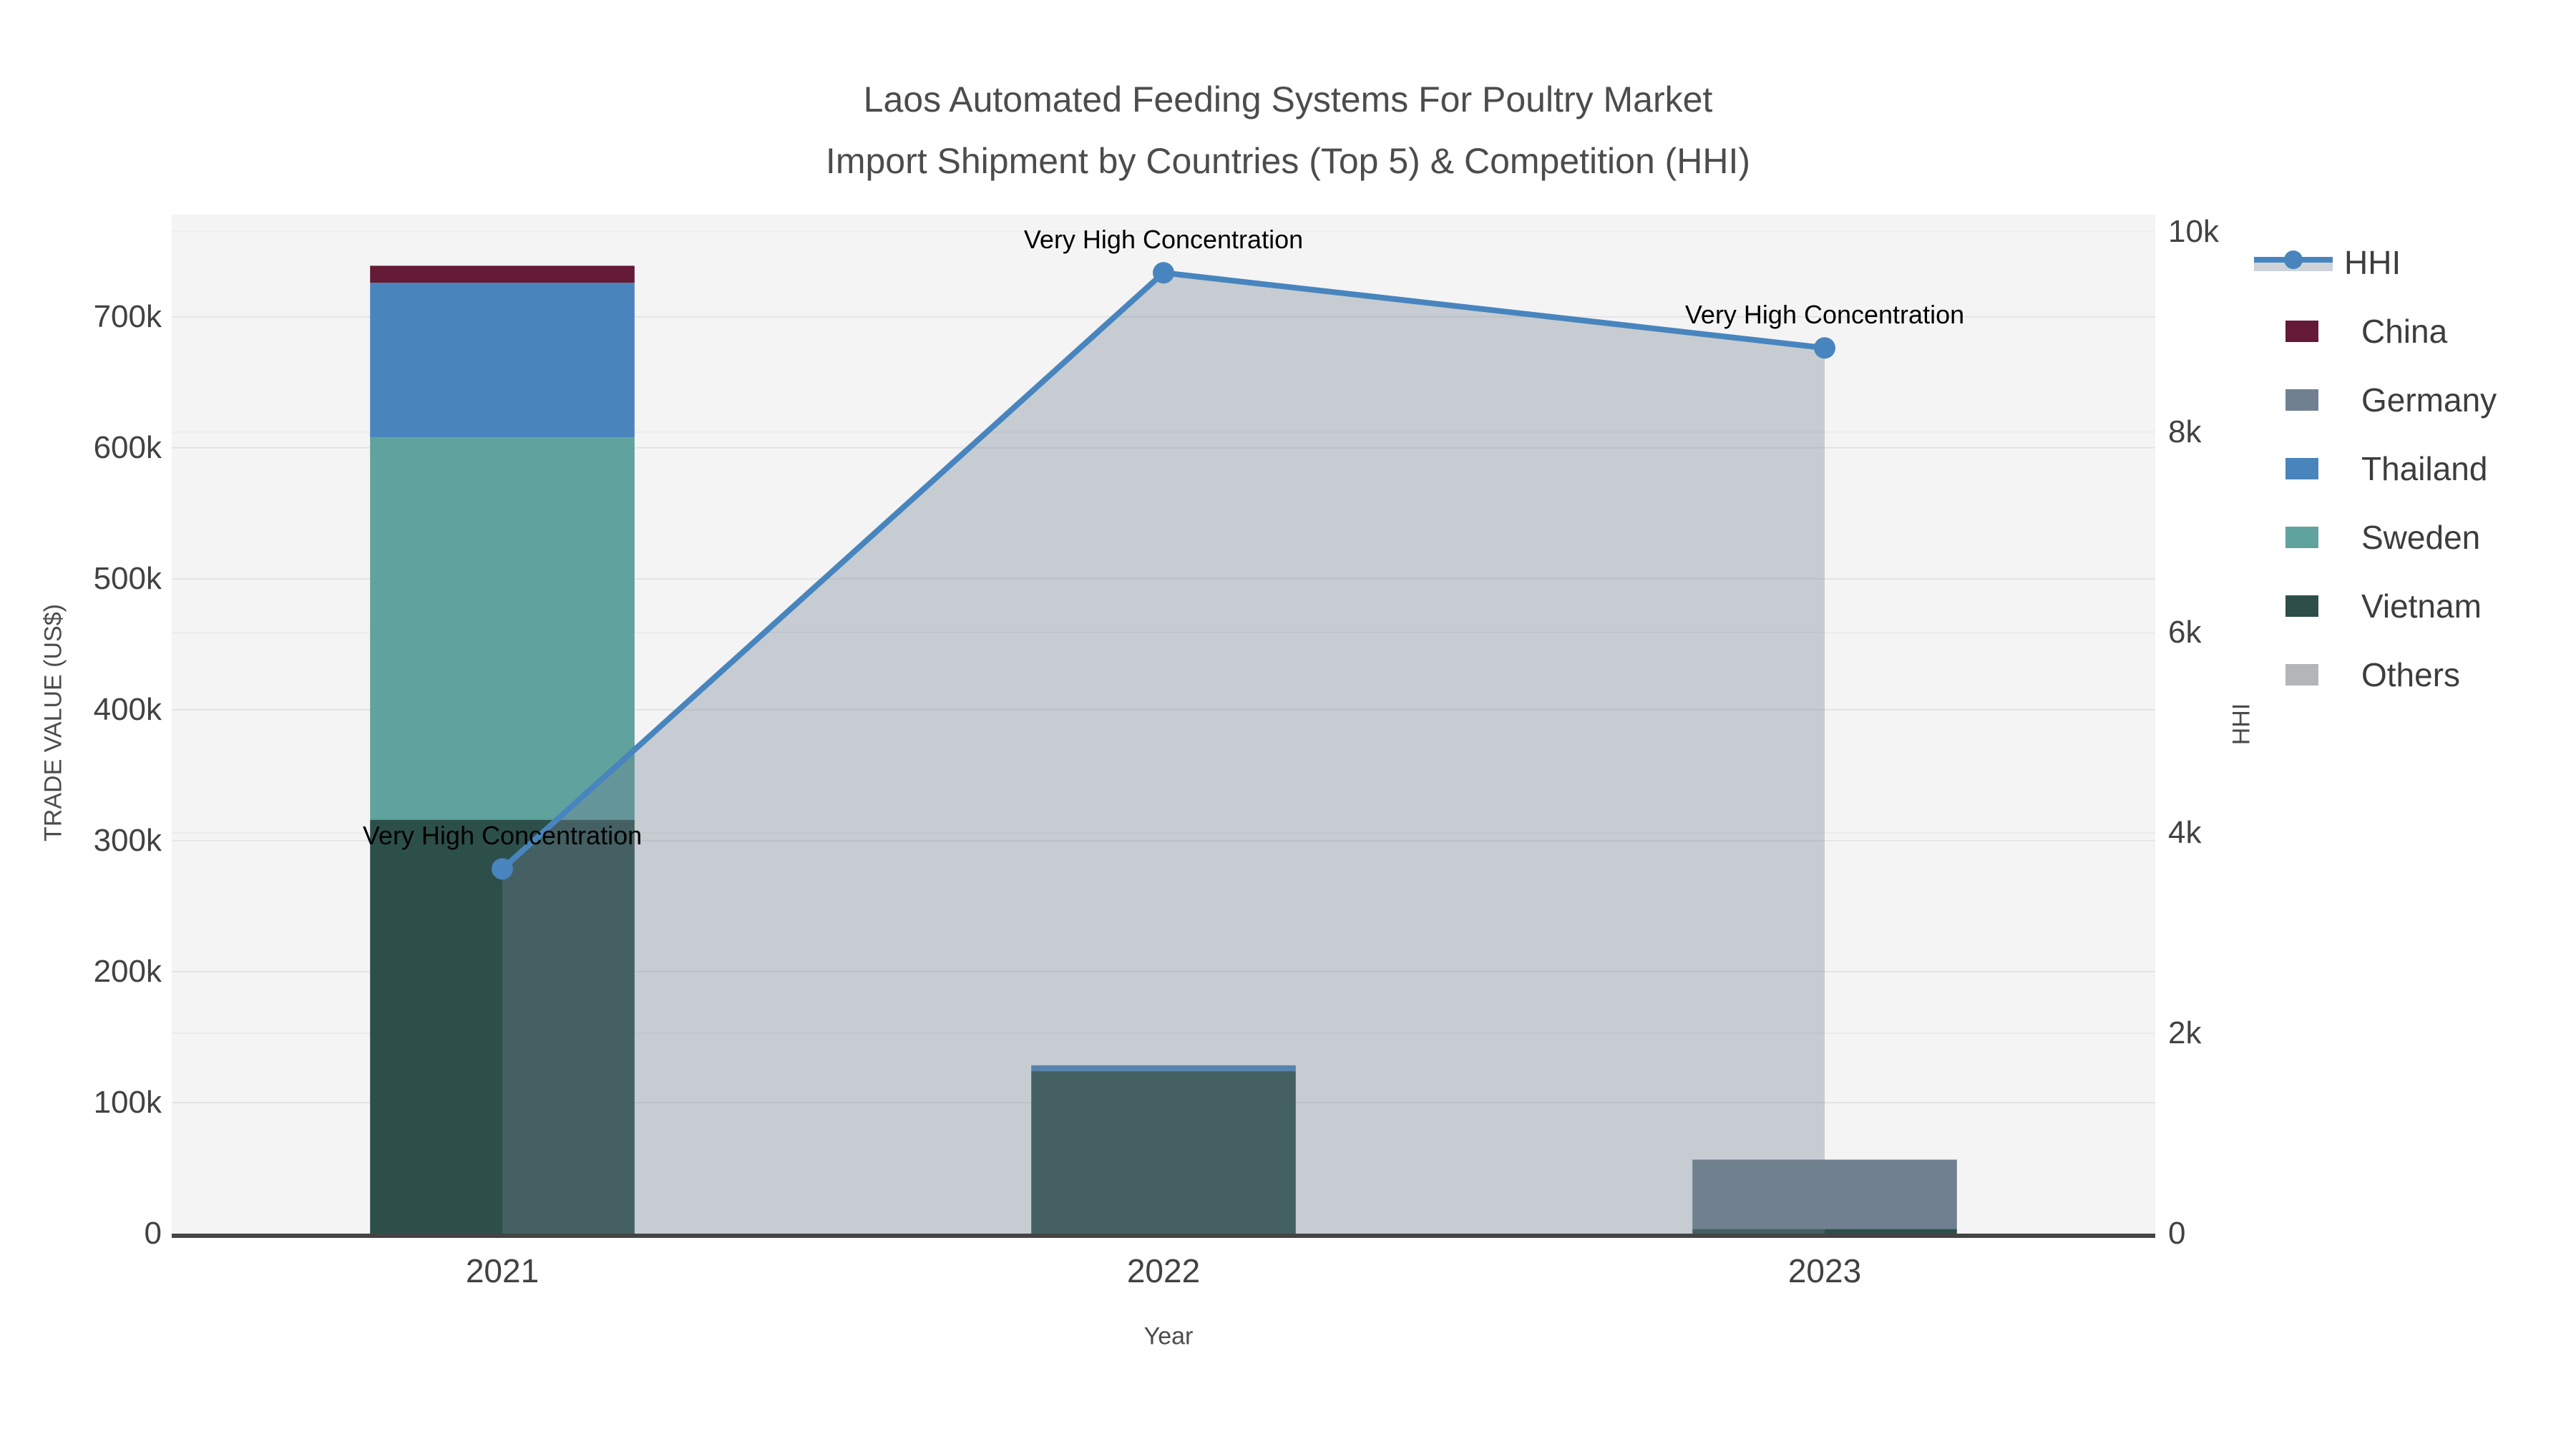  What do you see at coordinates (1163, 1270) in the screenshot?
I see `x-axis-tick-label: 2022` at bounding box center [1163, 1270].